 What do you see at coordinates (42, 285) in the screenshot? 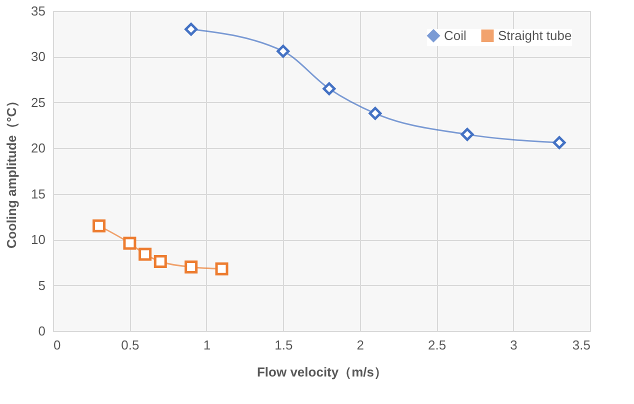
I see `y-tick-label: 5` at bounding box center [42, 285].